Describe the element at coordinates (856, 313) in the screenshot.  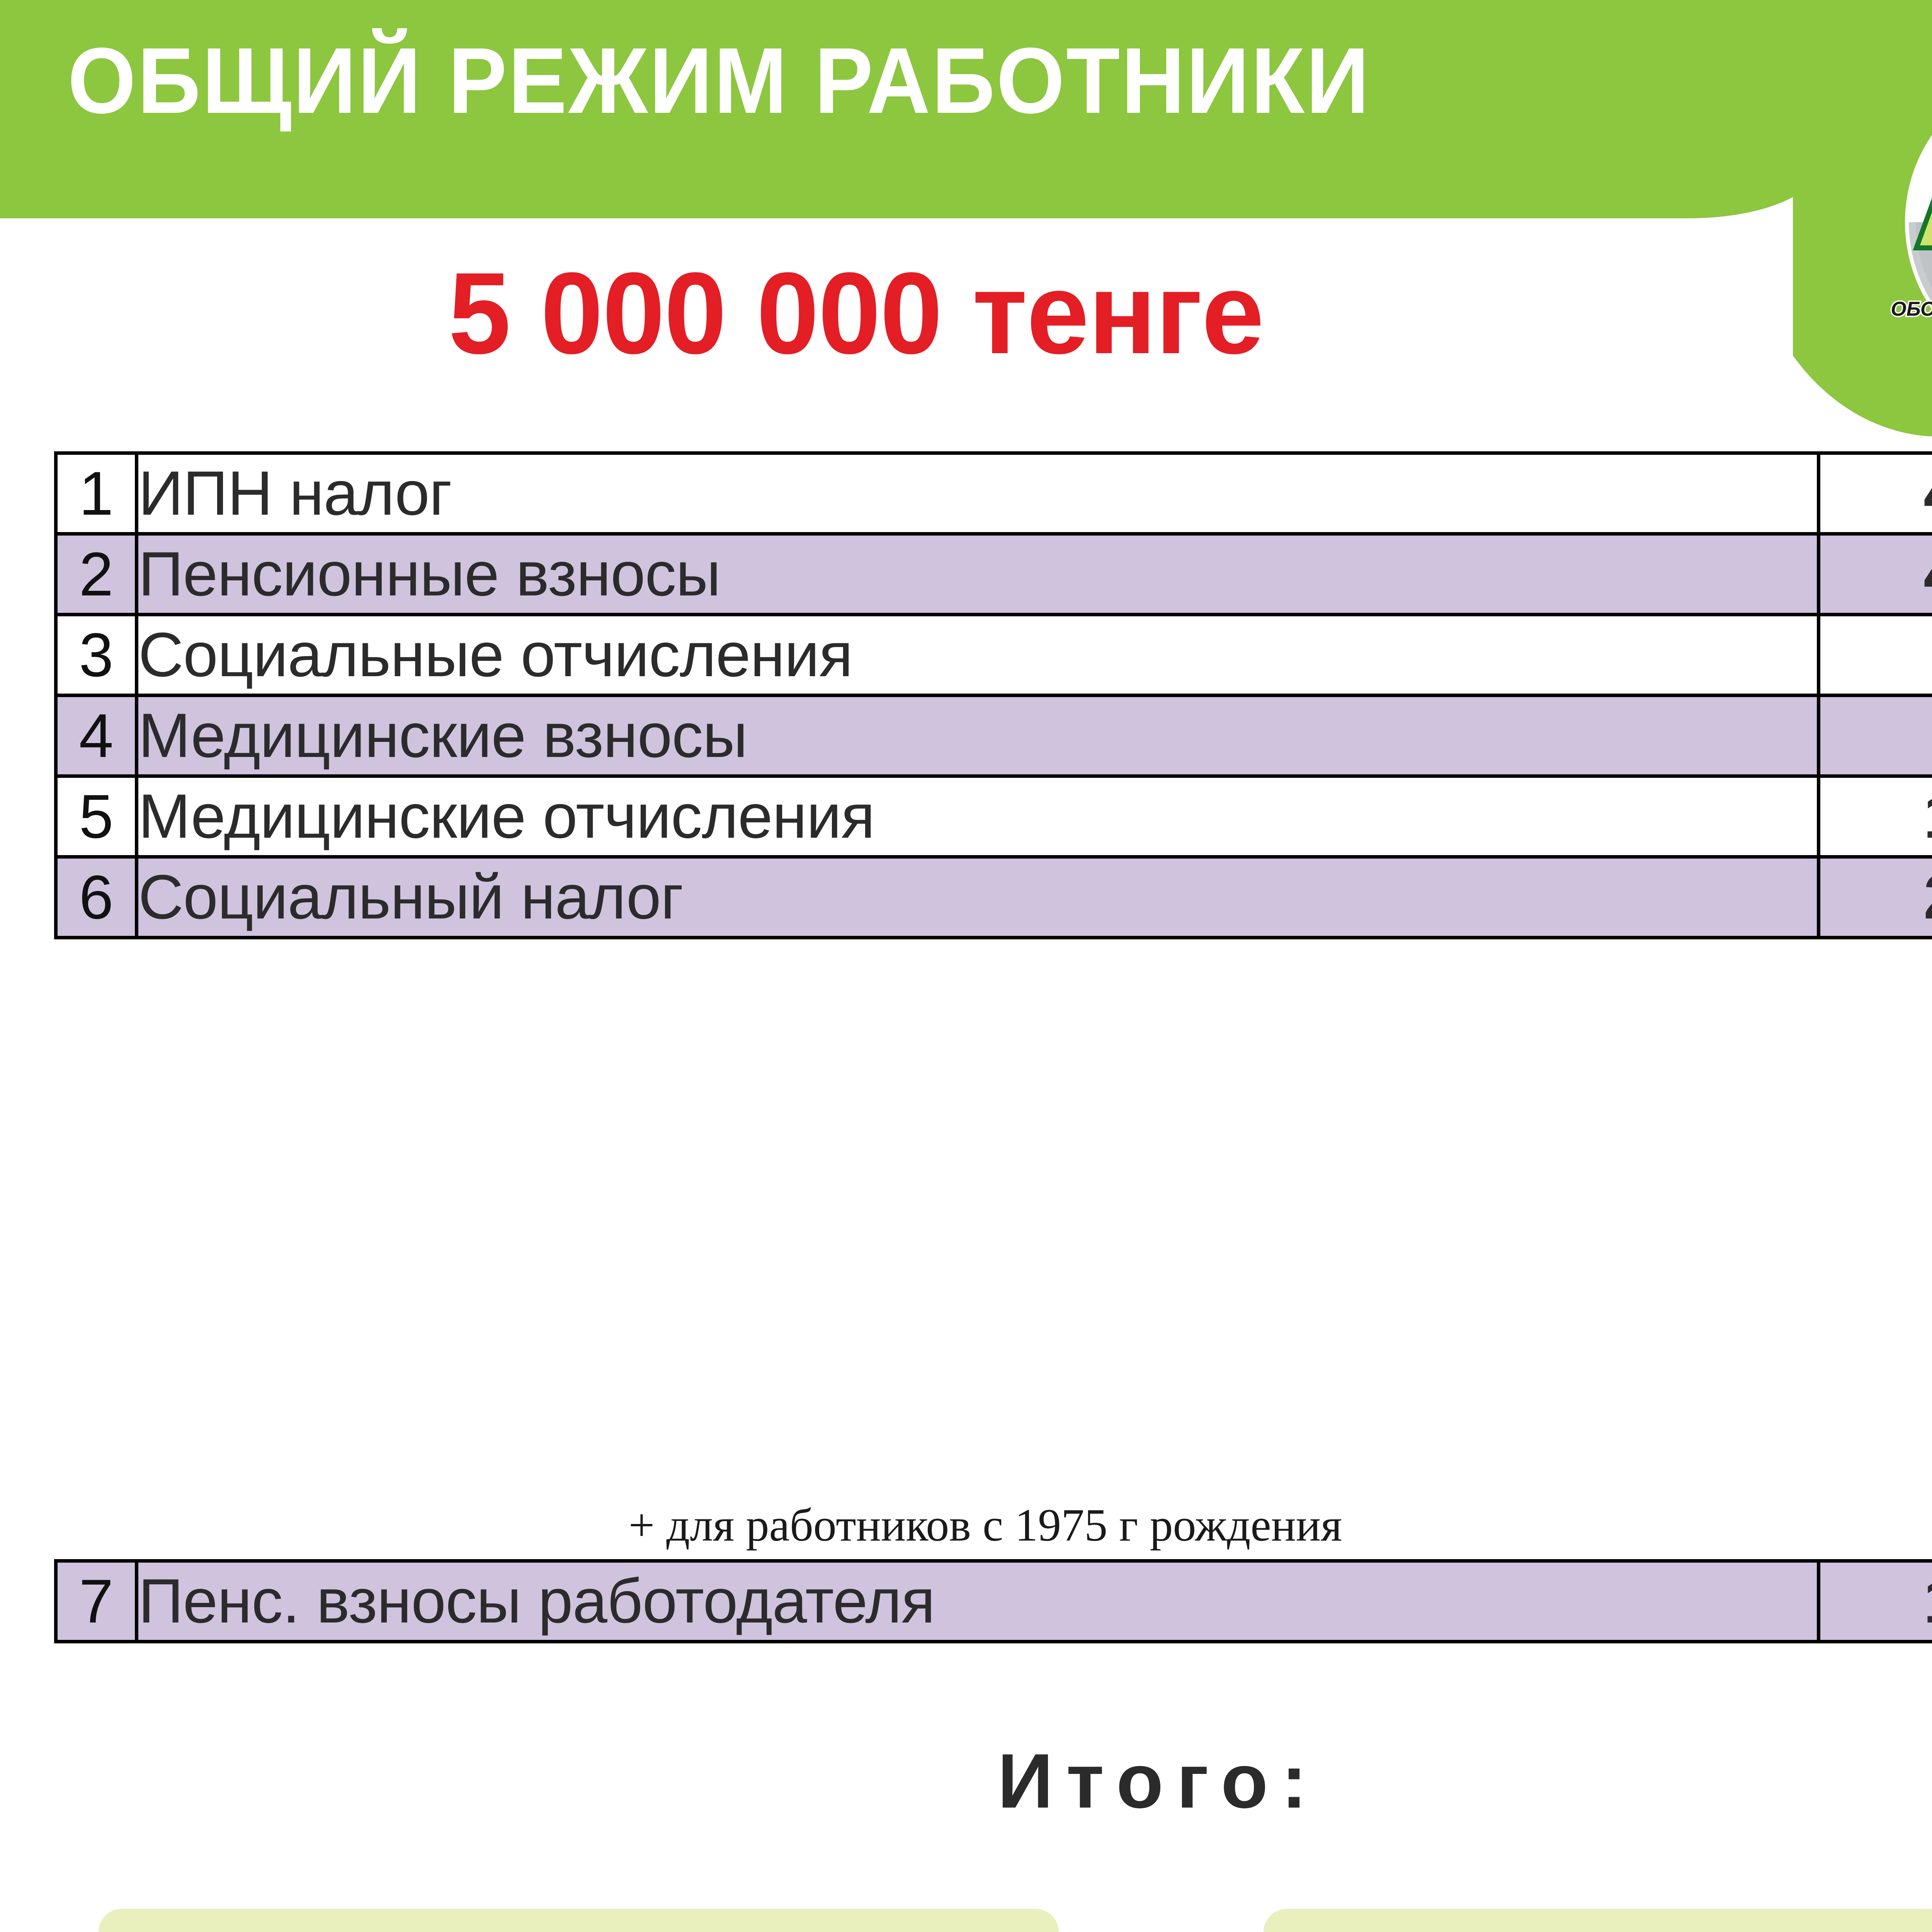
I see `headline-amount: 5 000 000 тенге` at that location.